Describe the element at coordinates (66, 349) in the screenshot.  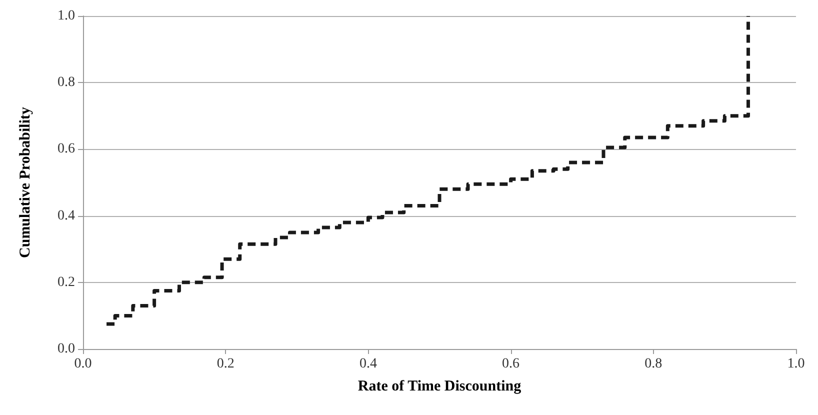
I see `y-tick-label: 0.0` at that location.